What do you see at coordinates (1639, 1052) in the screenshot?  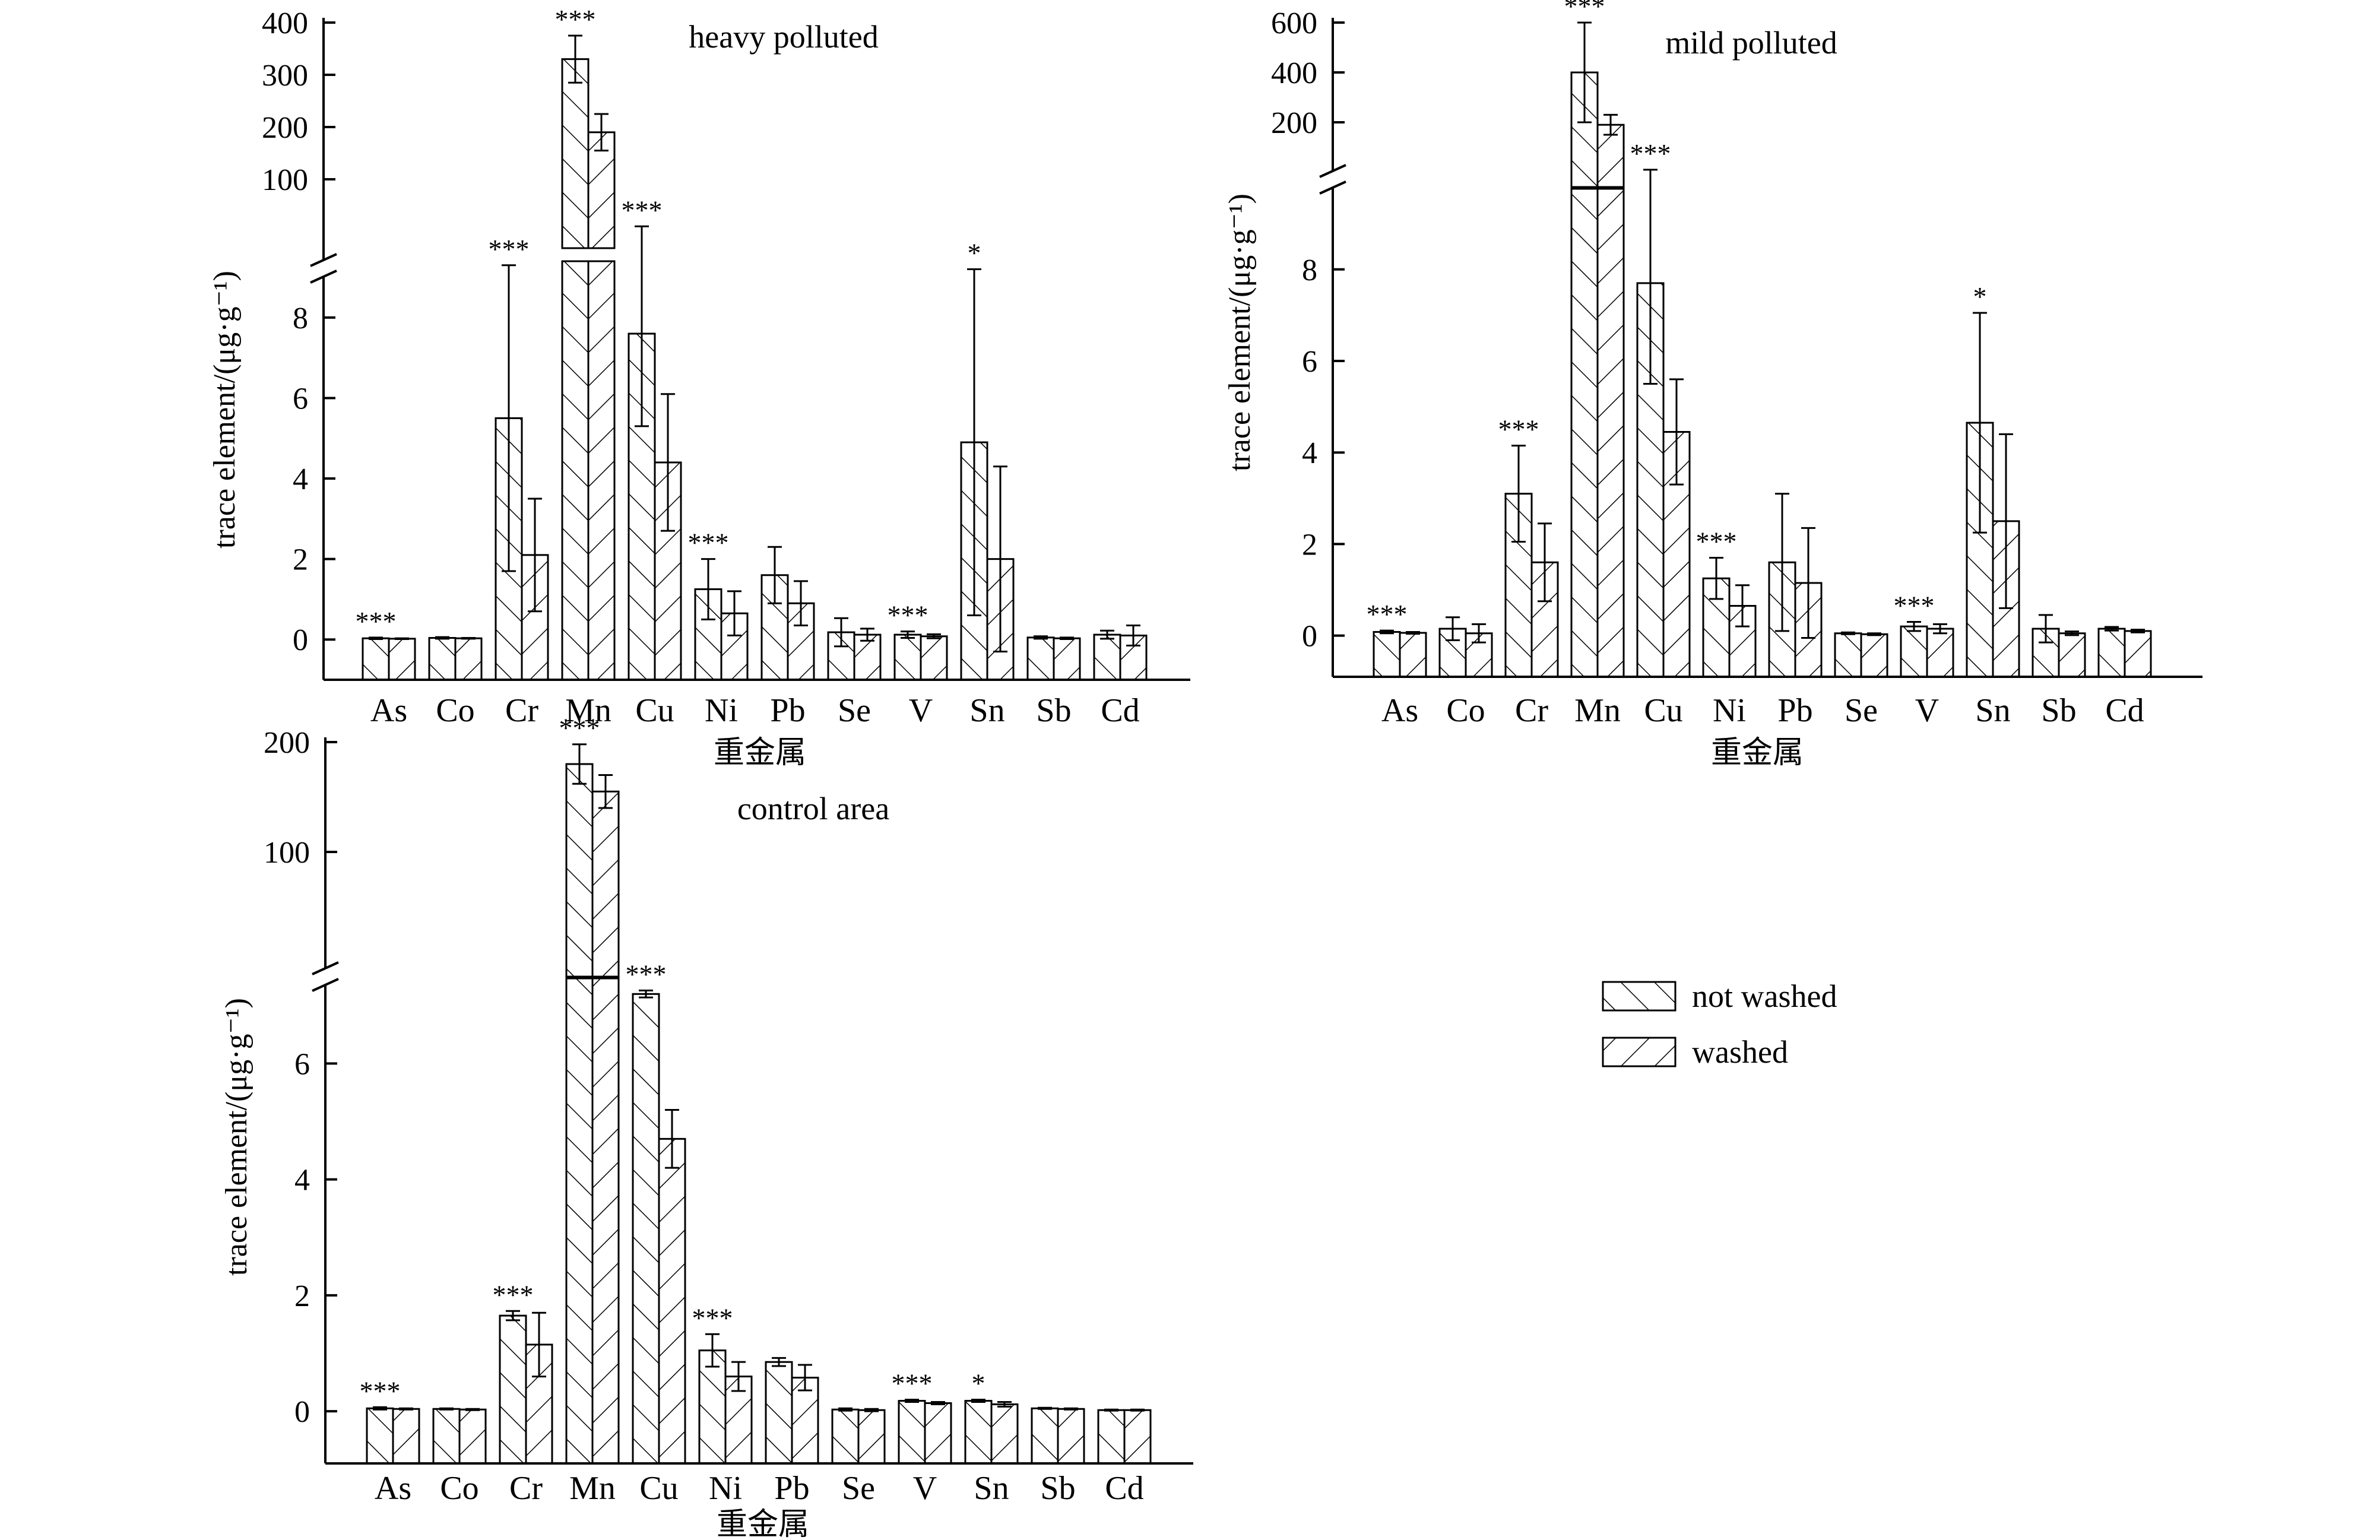 I see `legend-swatch-washed` at bounding box center [1639, 1052].